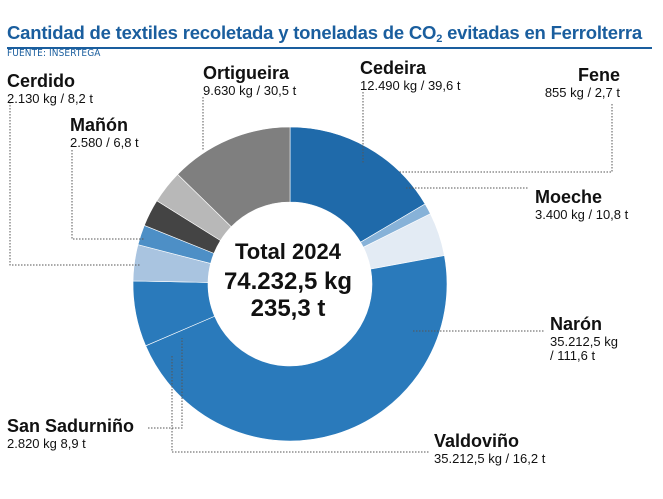 The width and height of the screenshot is (663, 499). Describe the element at coordinates (300, 404) in the screenshot. I see `leader-valdovino` at that location.